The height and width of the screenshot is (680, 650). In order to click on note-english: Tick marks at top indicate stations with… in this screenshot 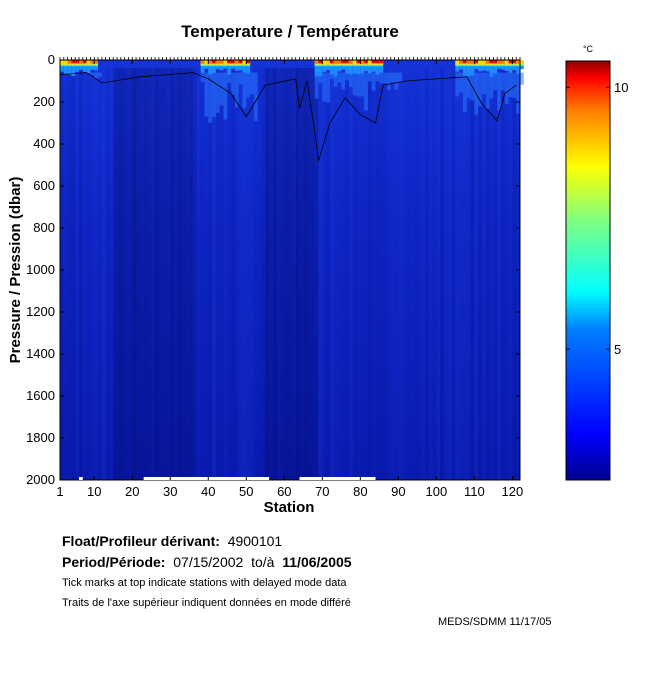, I will do `click(204, 583)`.